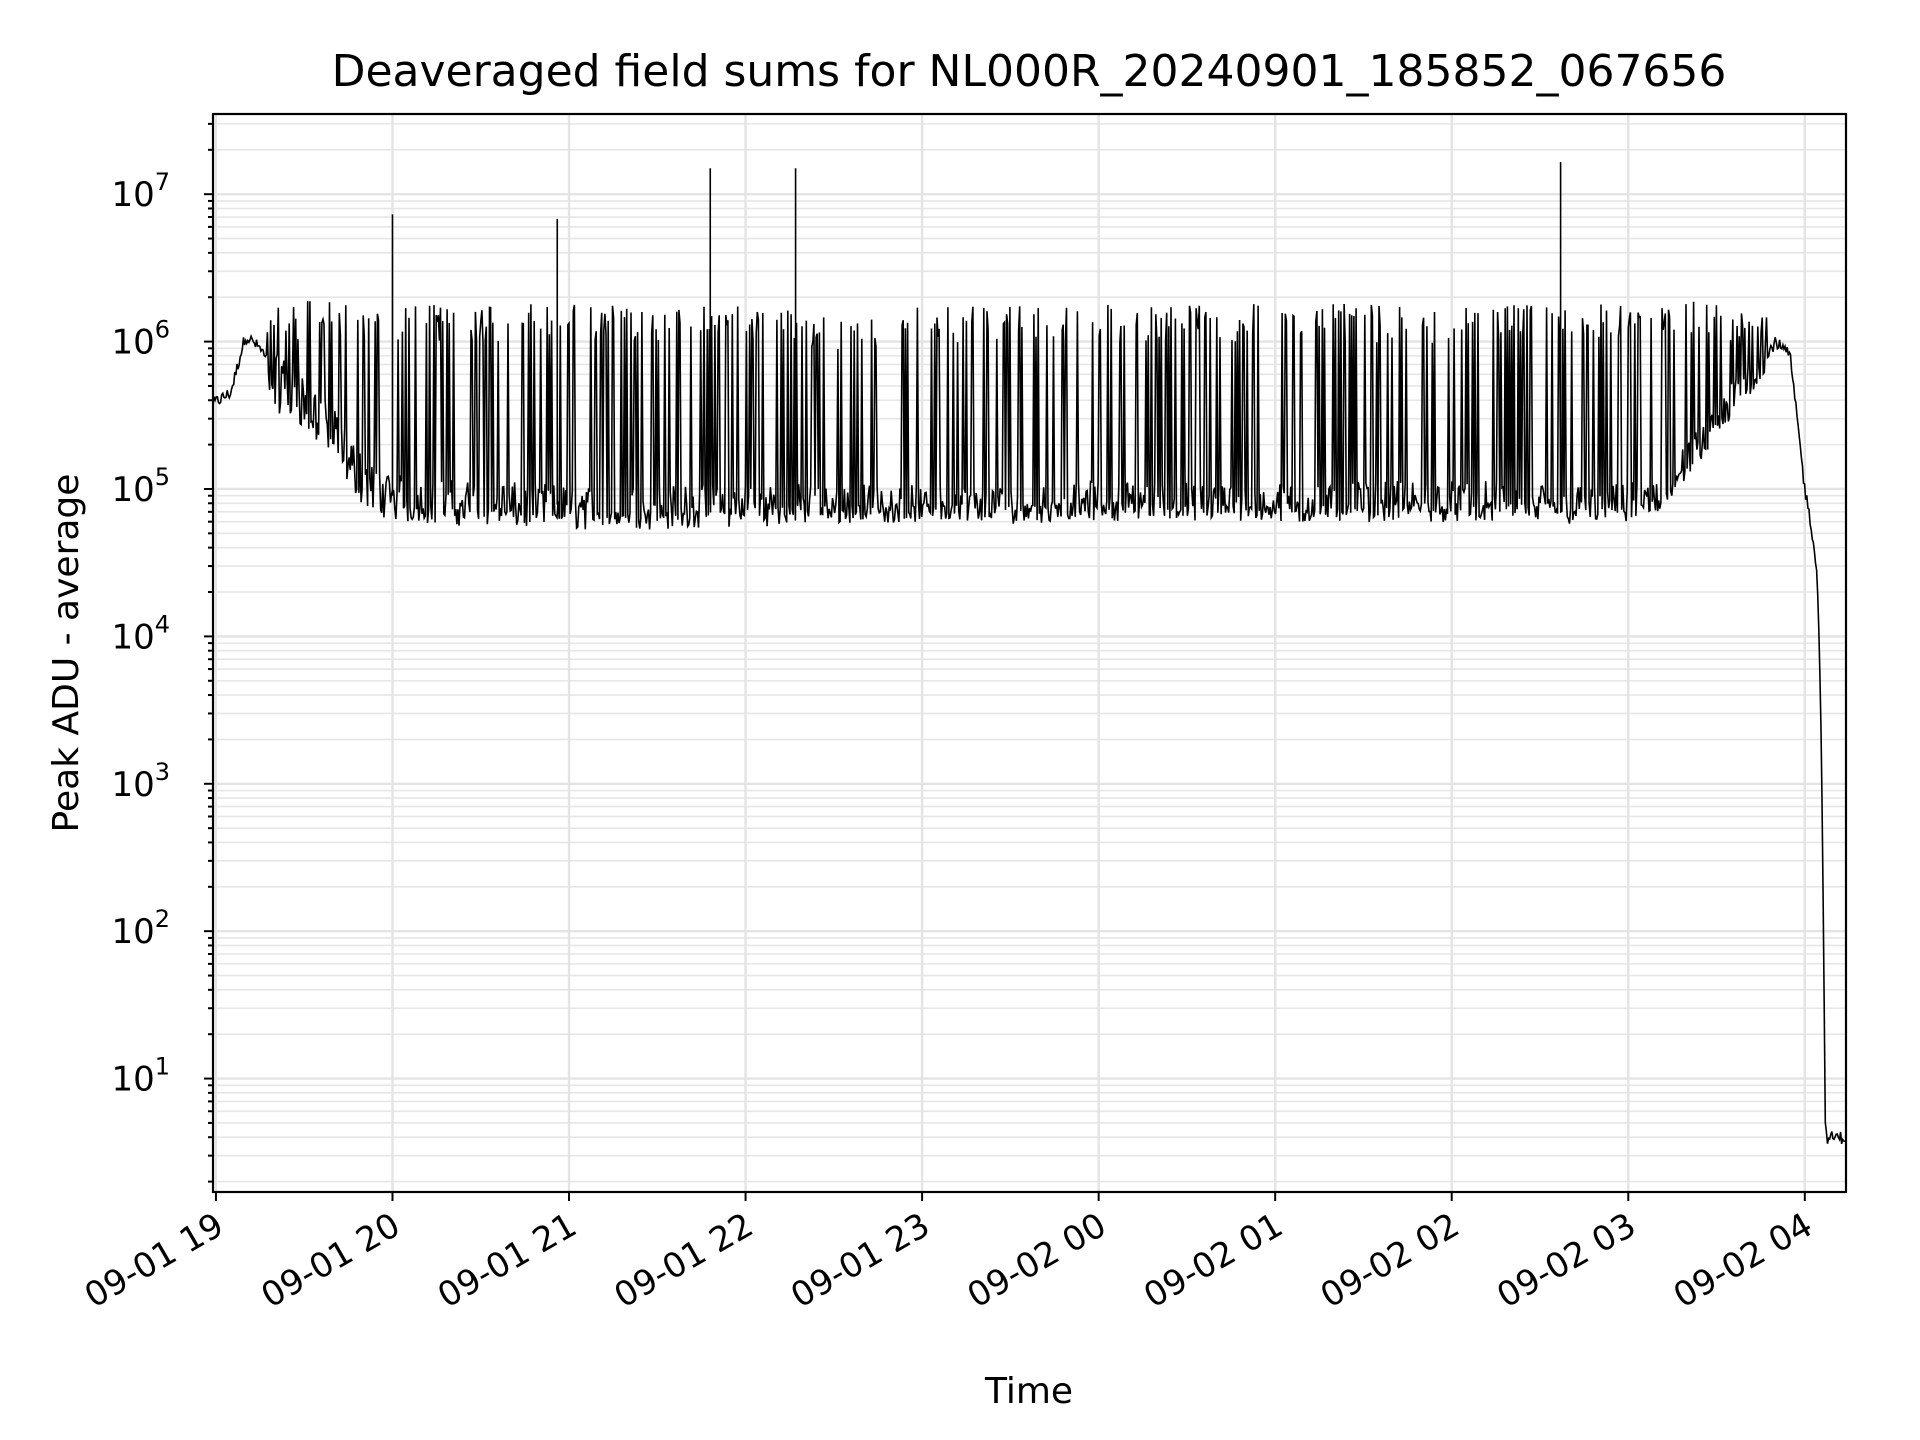  Describe the element at coordinates (1028, 1391) in the screenshot. I see `x-axis-label: Time` at that location.